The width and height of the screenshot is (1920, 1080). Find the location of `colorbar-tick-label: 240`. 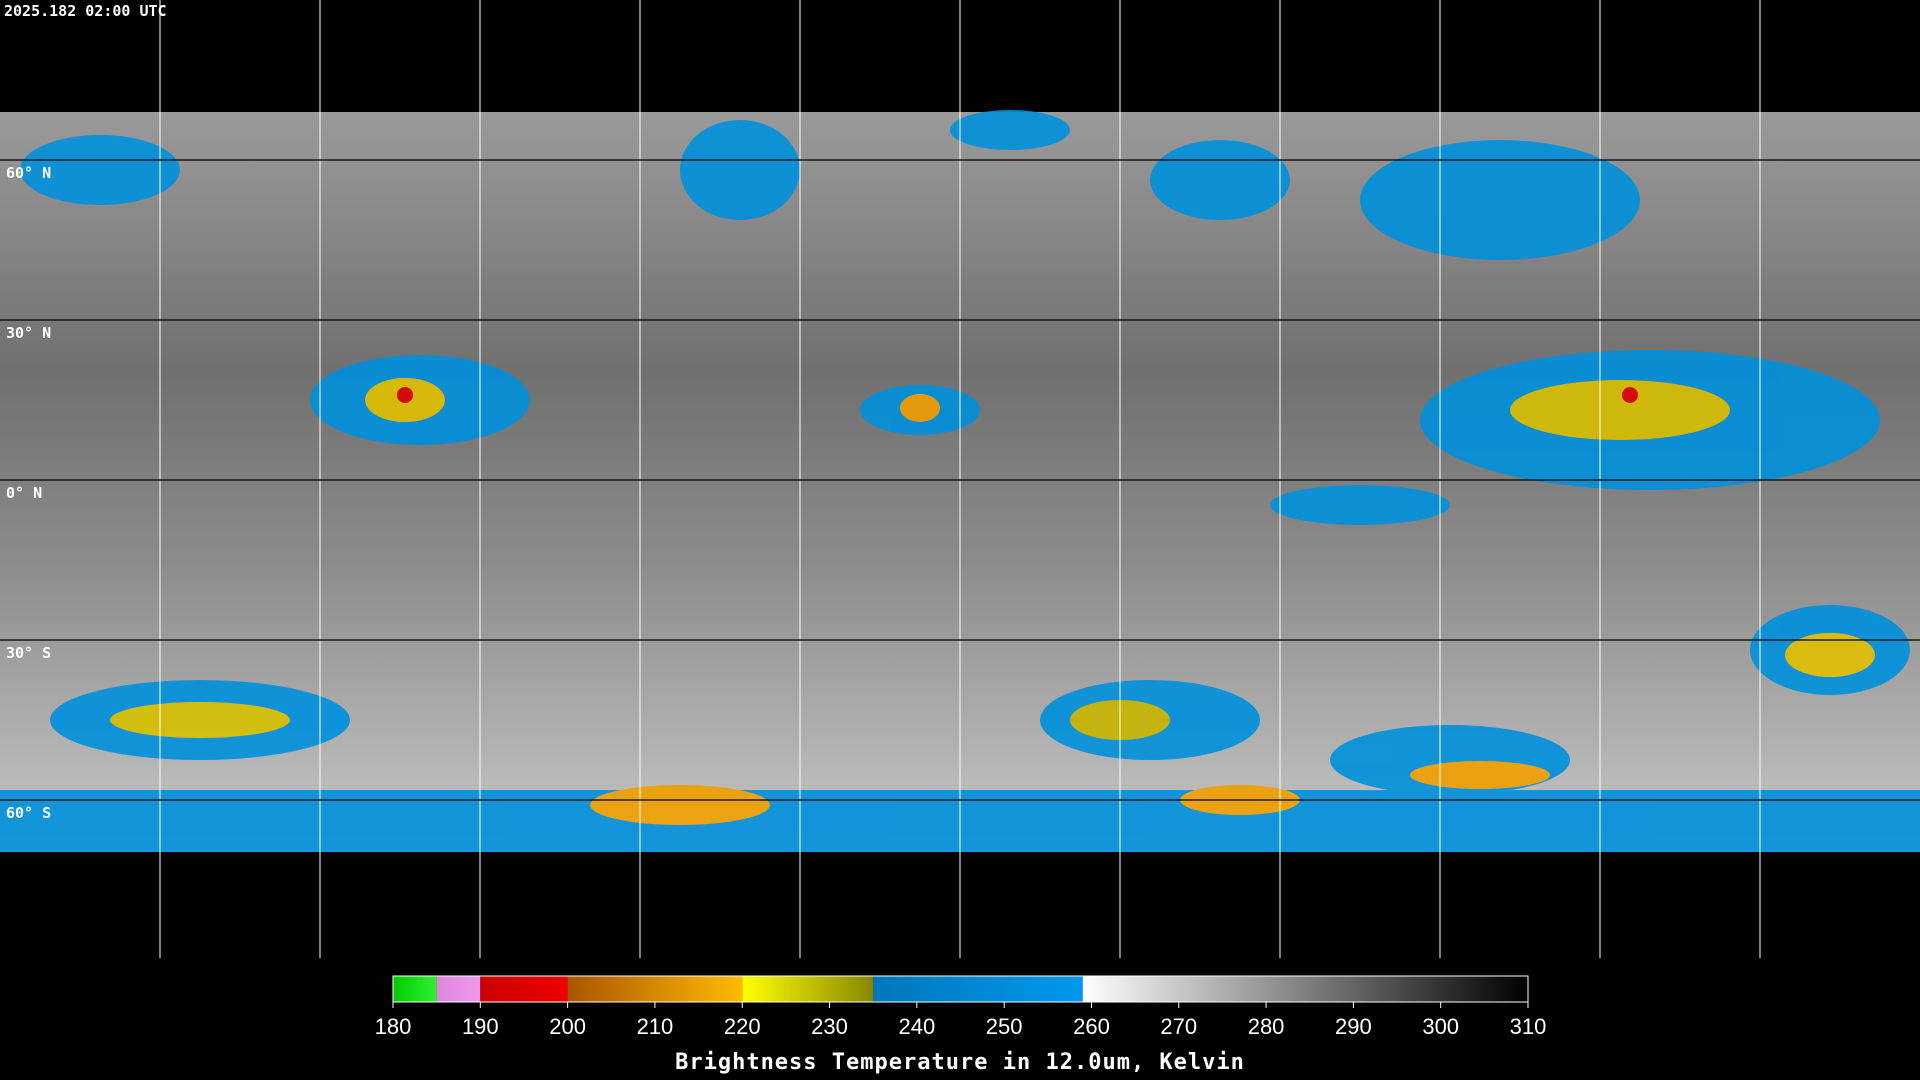

colorbar-tick-label: 240 is located at coordinates (916, 1026).